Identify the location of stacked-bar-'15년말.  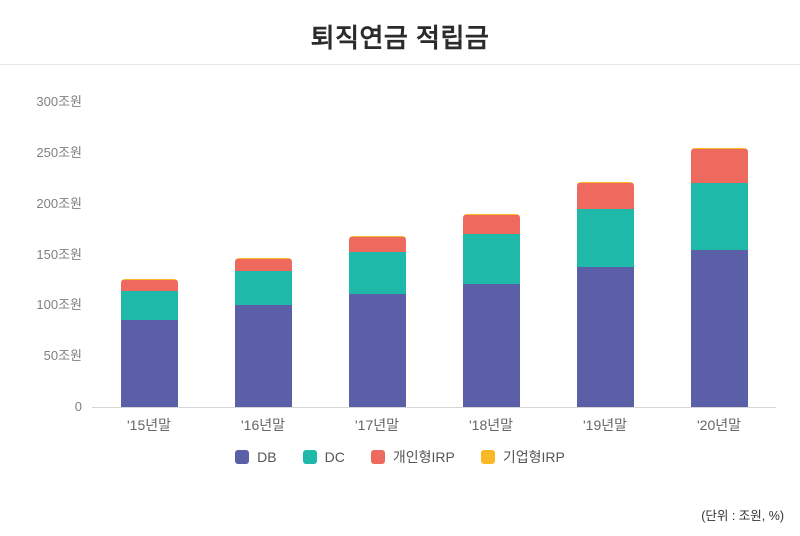
(149, 342).